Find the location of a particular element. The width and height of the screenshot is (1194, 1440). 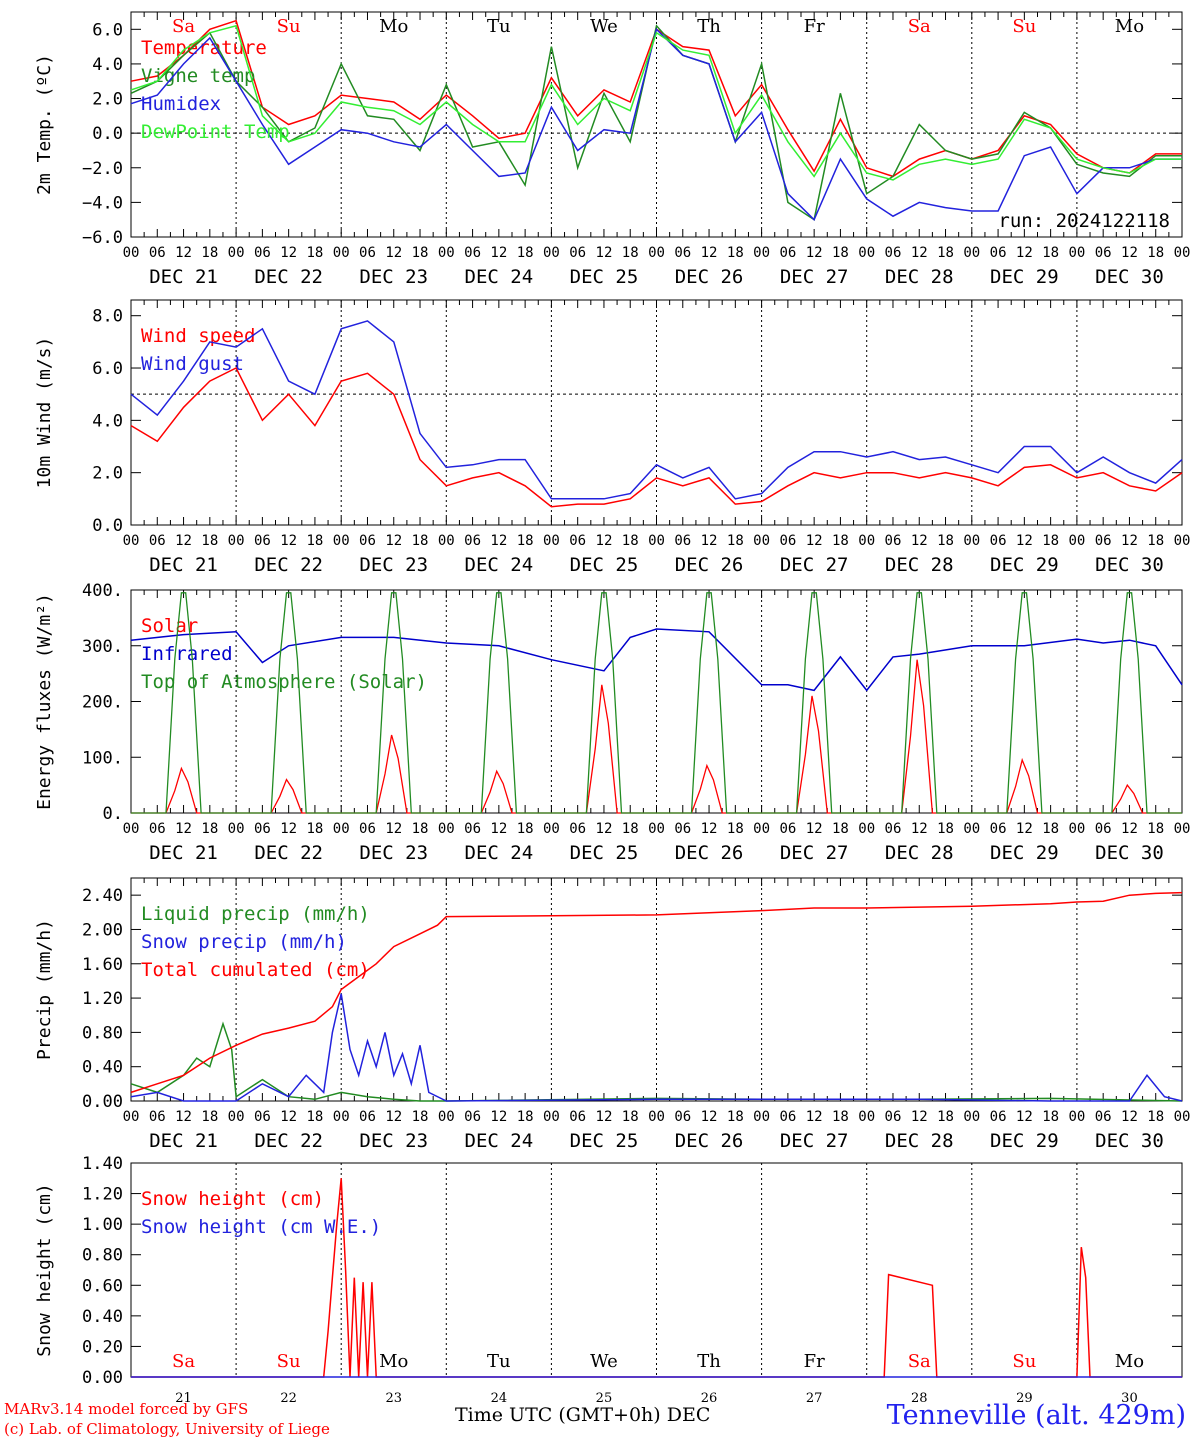

day-of-week-label: Fr is located at coordinates (814, 26).